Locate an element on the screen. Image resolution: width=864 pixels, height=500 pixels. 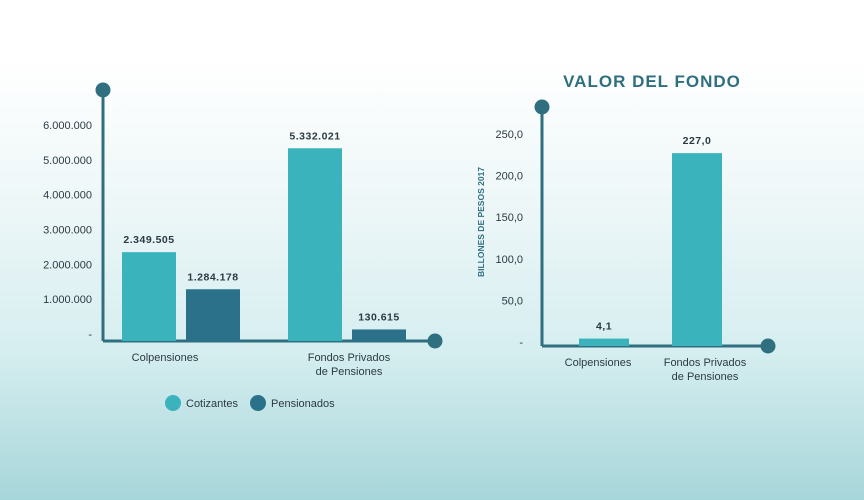
y-tick-label: 150,0 is located at coordinates (509, 218).